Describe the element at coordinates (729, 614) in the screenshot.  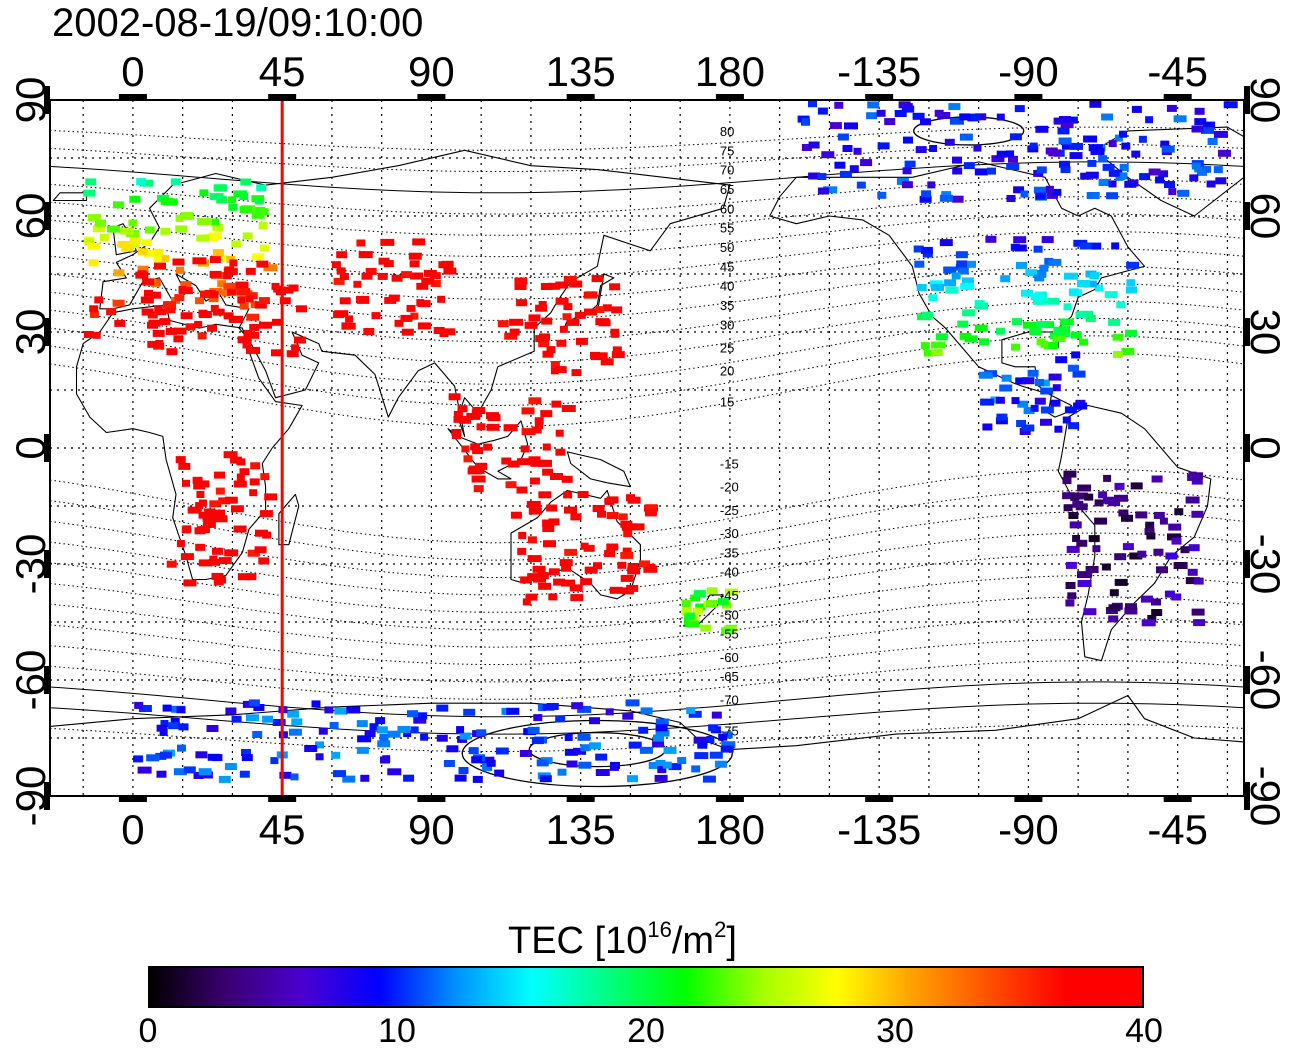
I see `magnetic-latitude-label: -50` at that location.